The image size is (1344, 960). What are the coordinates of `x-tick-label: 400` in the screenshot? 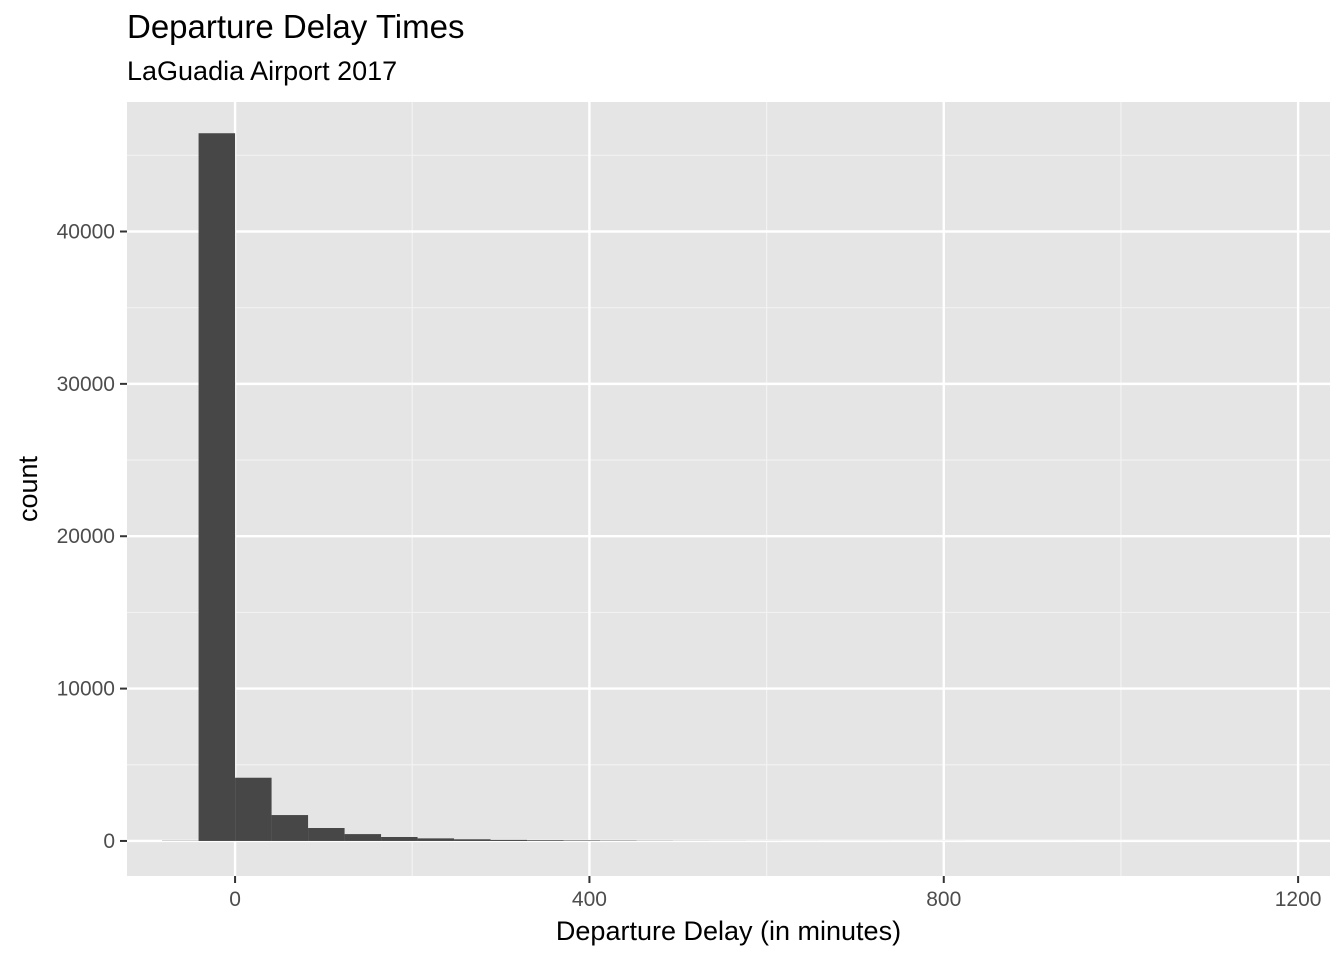 It's located at (589, 899).